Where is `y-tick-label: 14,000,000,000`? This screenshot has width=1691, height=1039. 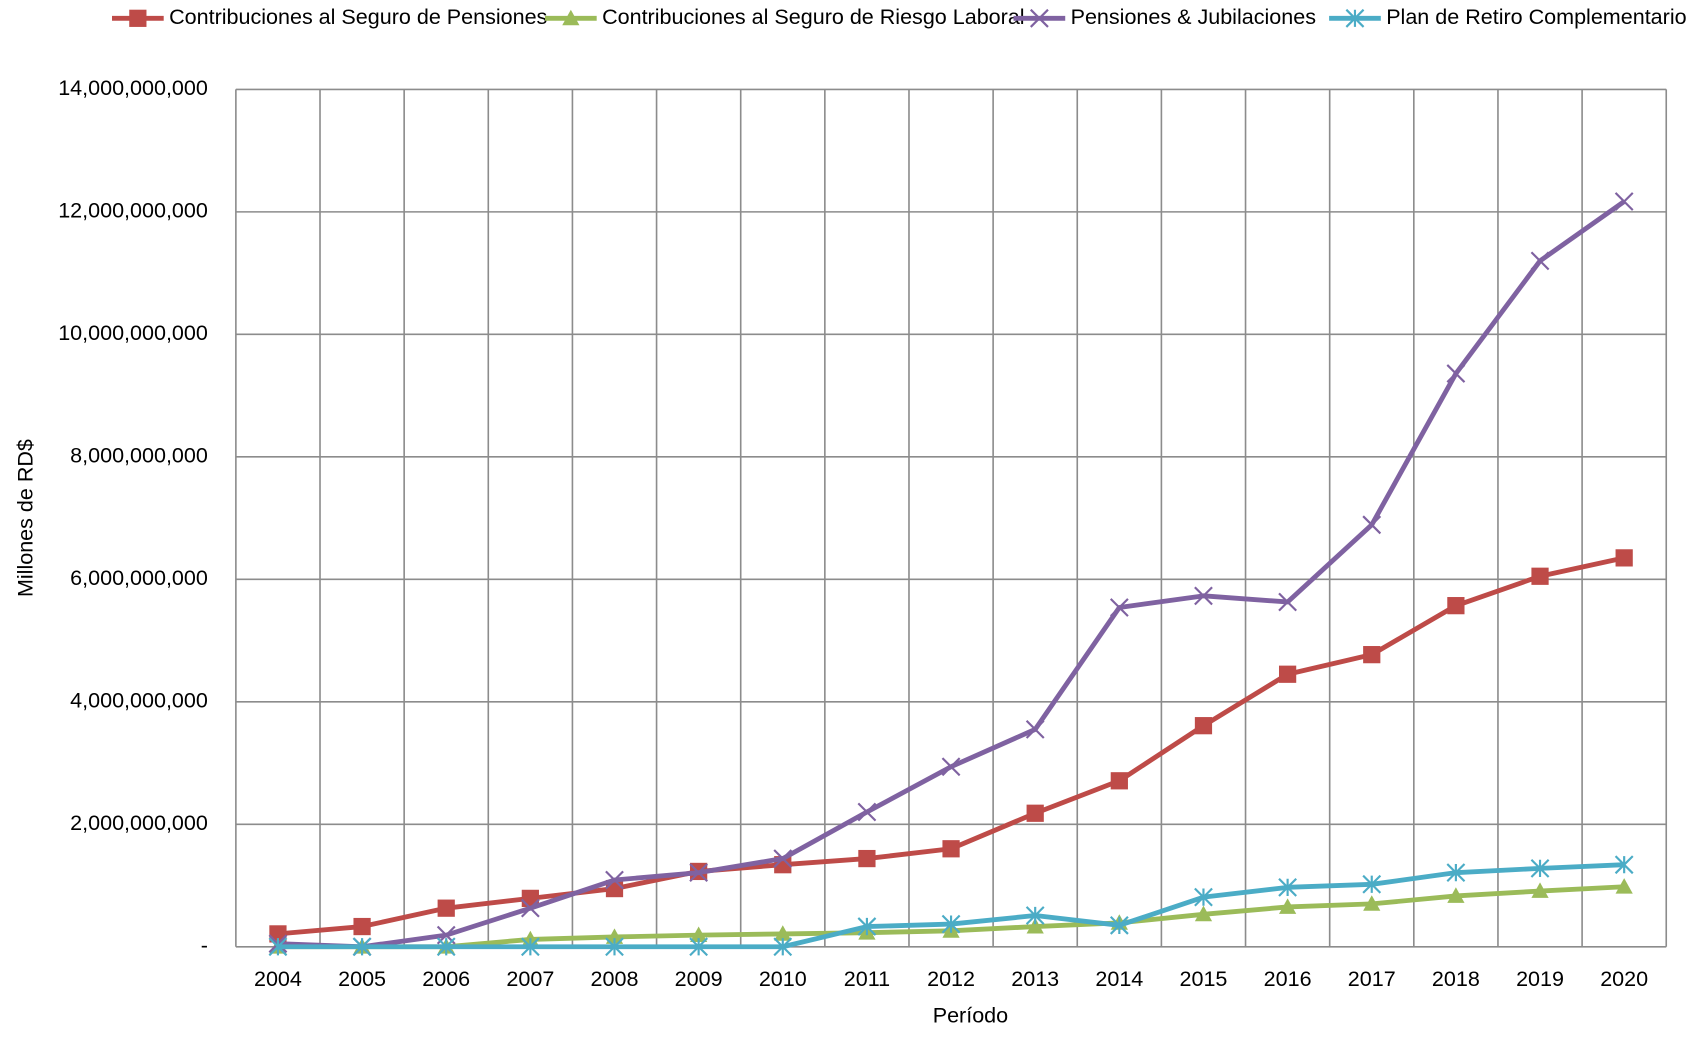
y-tick-label: 14,000,000,000 is located at coordinates (133, 88).